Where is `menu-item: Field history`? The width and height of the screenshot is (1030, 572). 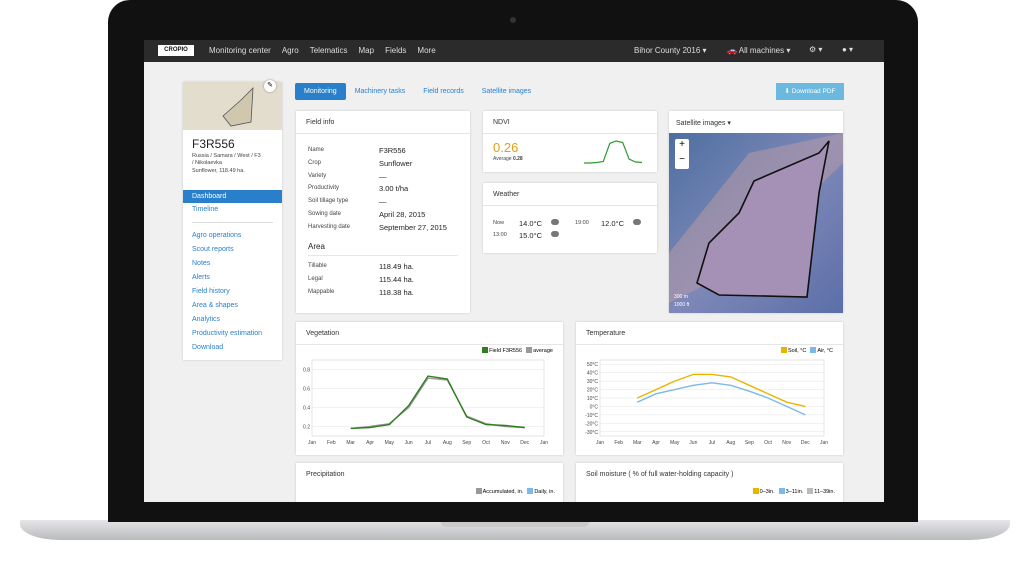 menu-item: Field history is located at coordinates (211, 291).